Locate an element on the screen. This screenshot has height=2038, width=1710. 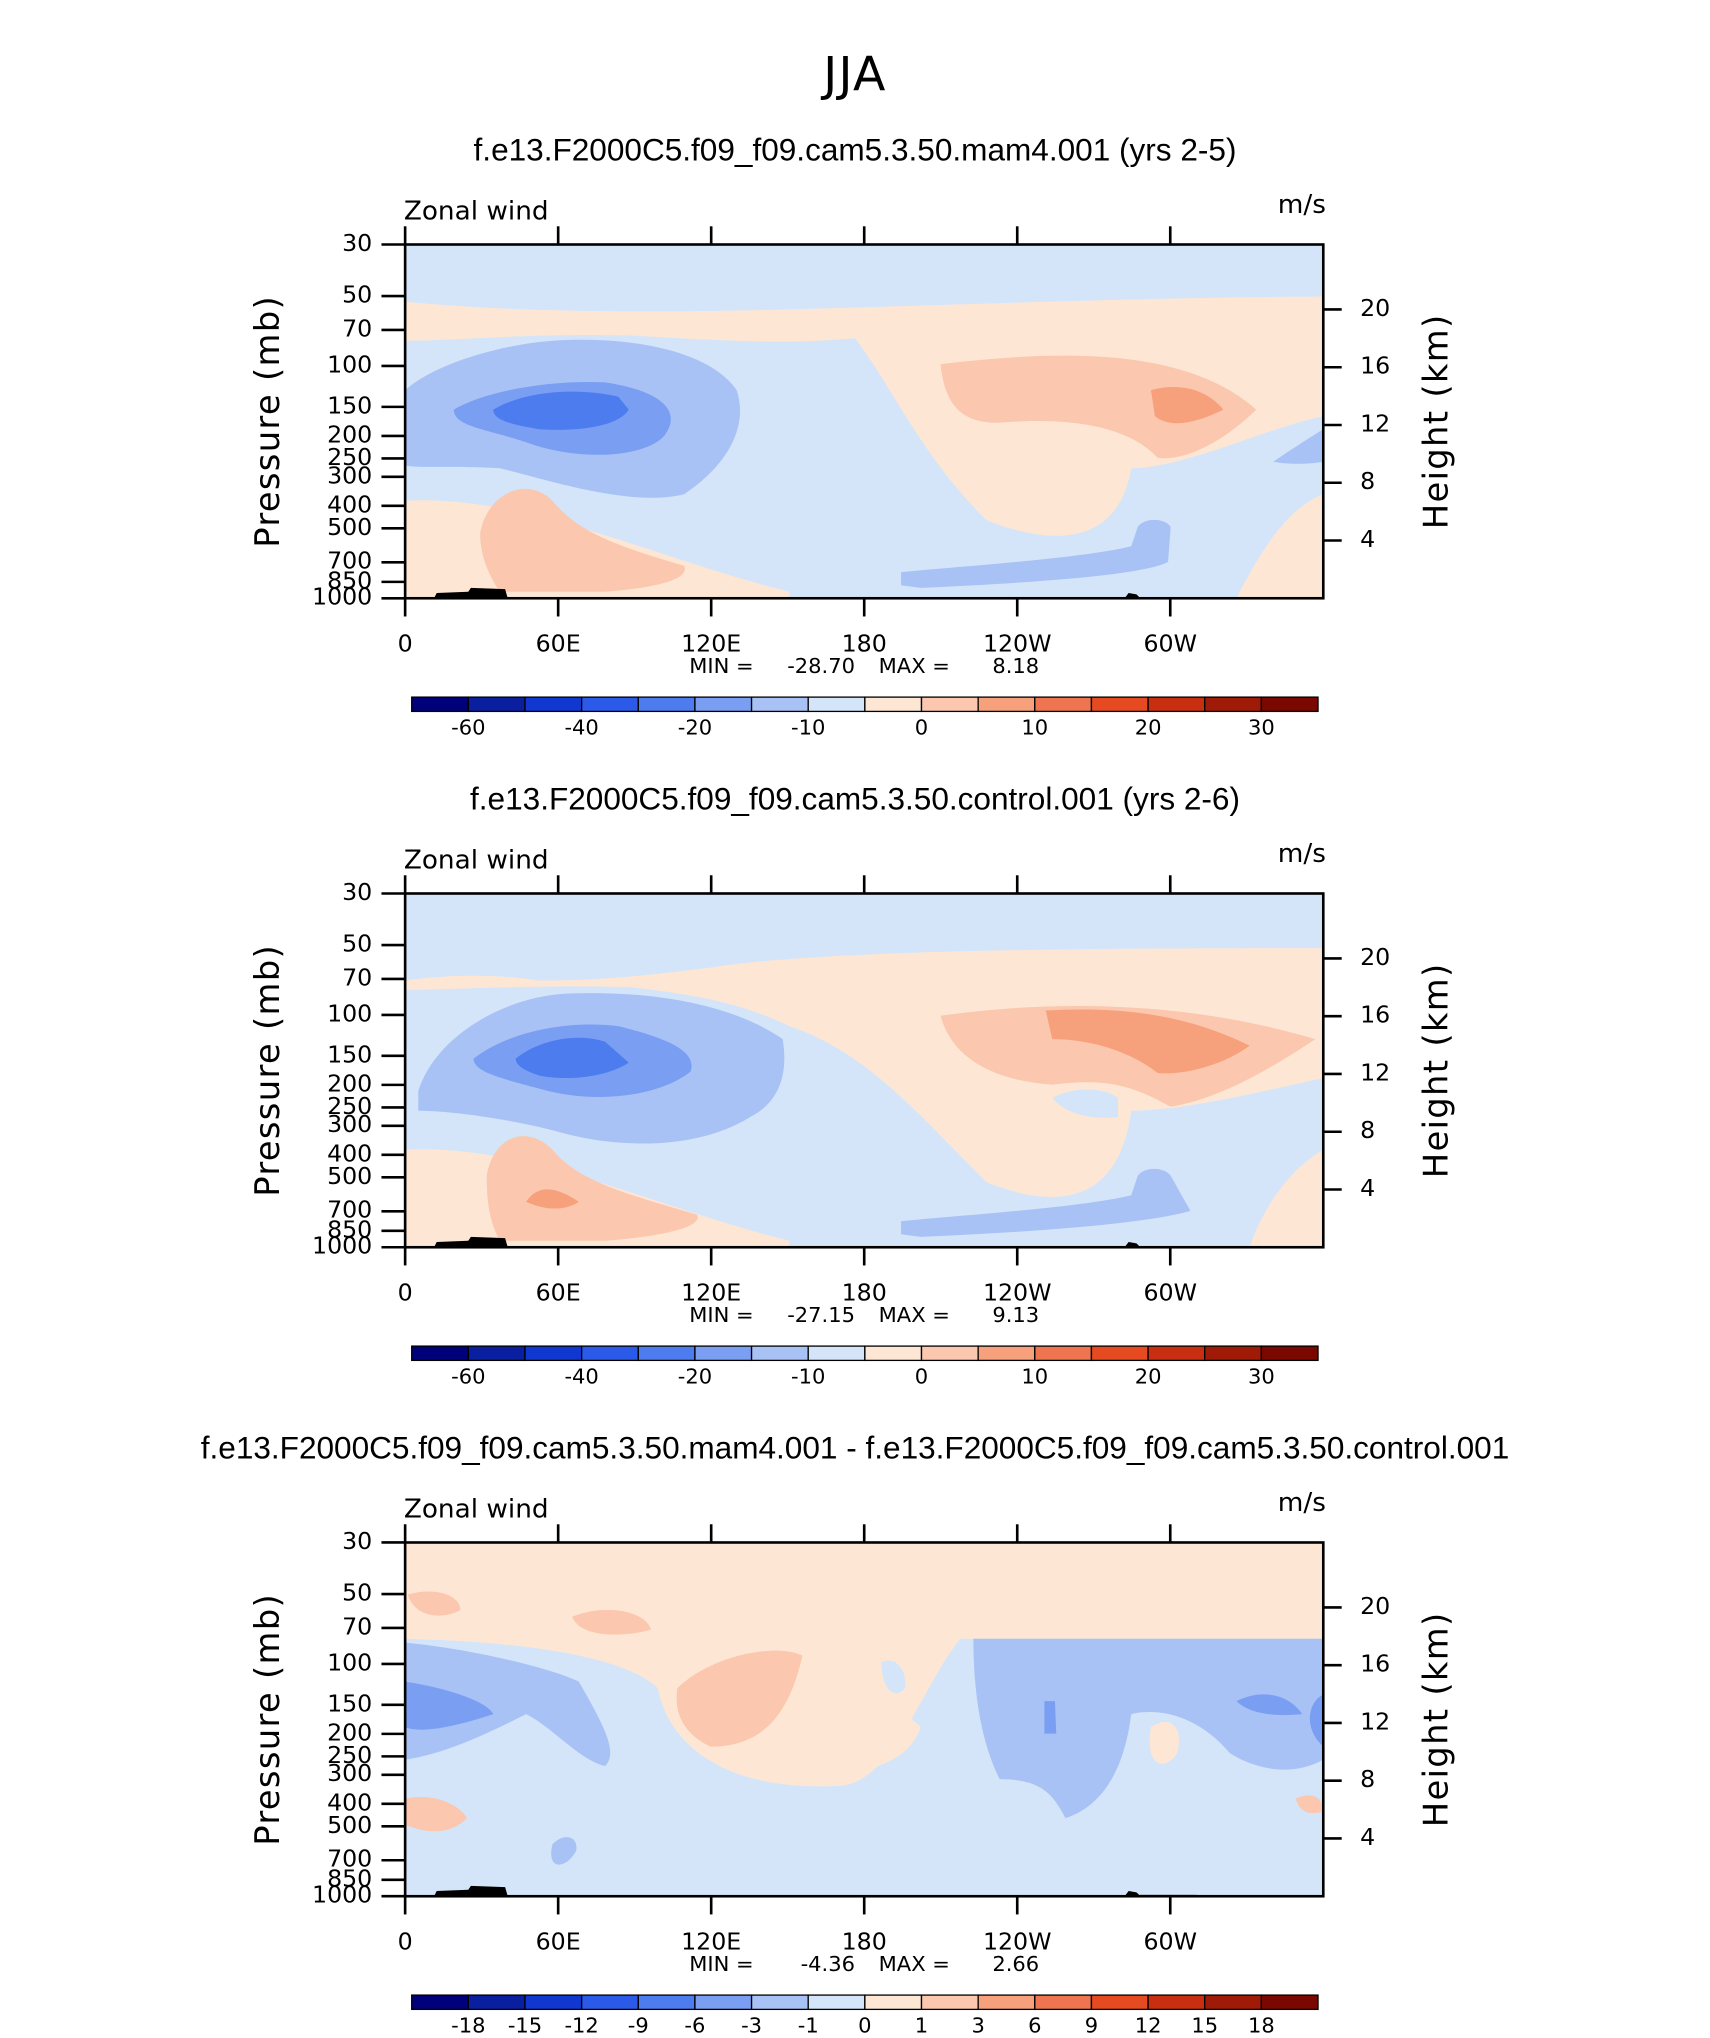
colorbar-label: 15 is located at coordinates (1204, 2025).